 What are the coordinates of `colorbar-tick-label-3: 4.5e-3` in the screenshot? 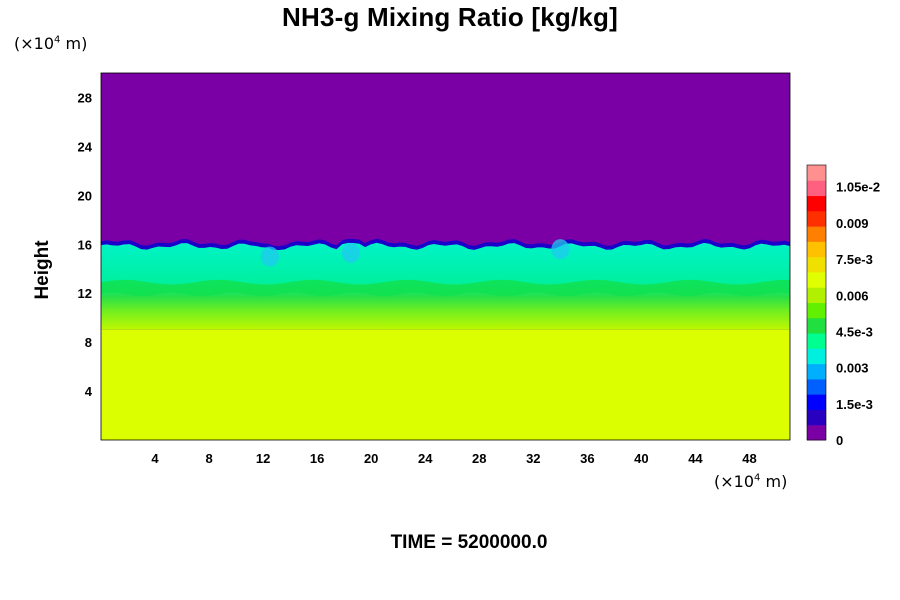 It's located at (854, 331).